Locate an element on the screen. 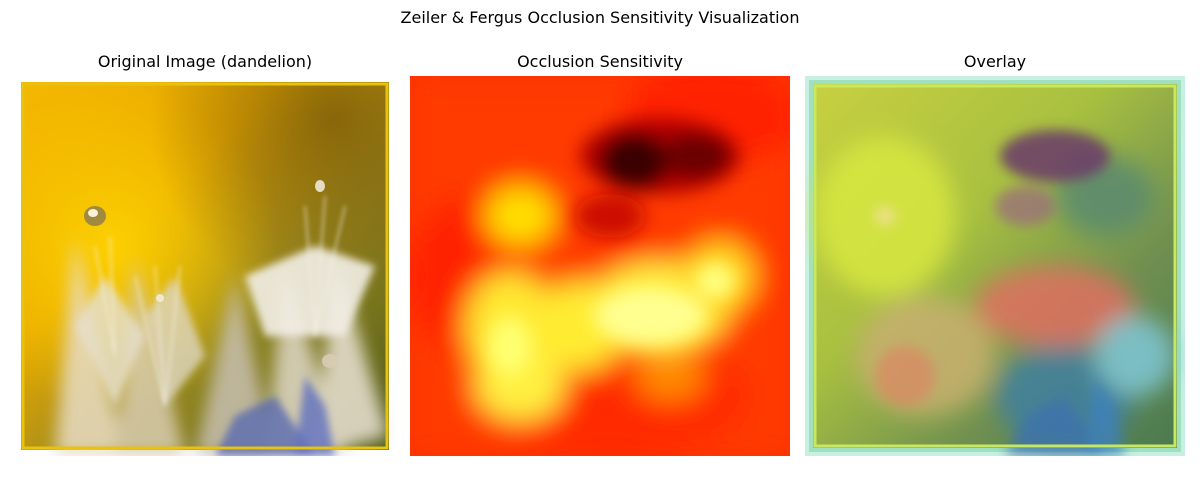 This screenshot has width=1200, height=500. panel-title-original: Original Image (dandelion) is located at coordinates (205, 61).